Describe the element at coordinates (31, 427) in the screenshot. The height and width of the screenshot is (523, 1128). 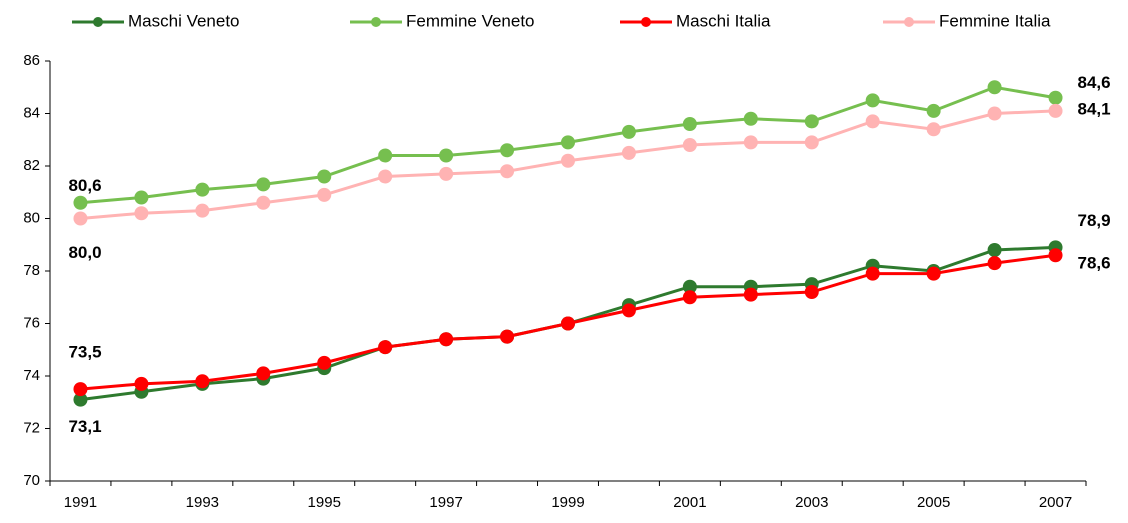
I see `y-tick-label: 72` at that location.